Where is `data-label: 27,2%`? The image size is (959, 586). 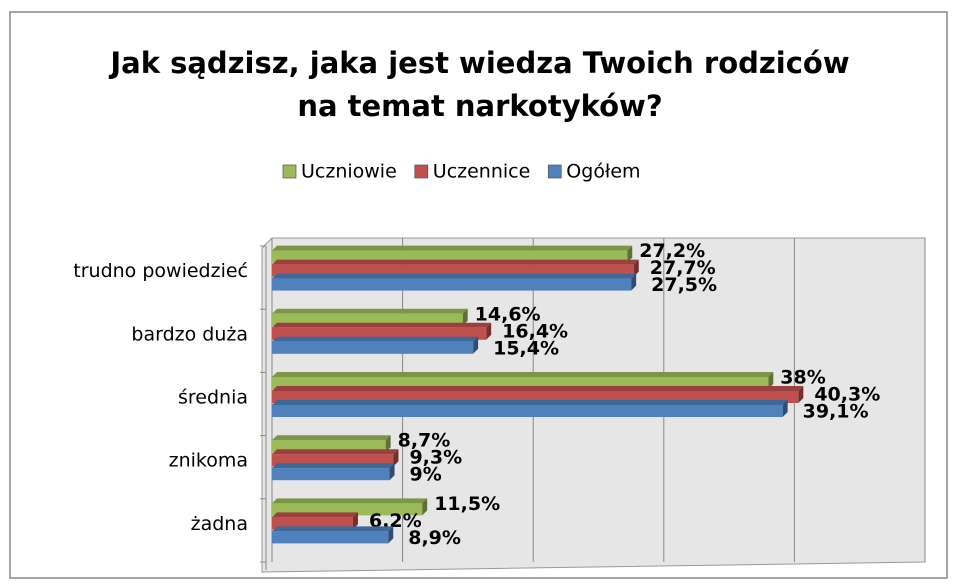 data-label: 27,2% is located at coordinates (672, 251).